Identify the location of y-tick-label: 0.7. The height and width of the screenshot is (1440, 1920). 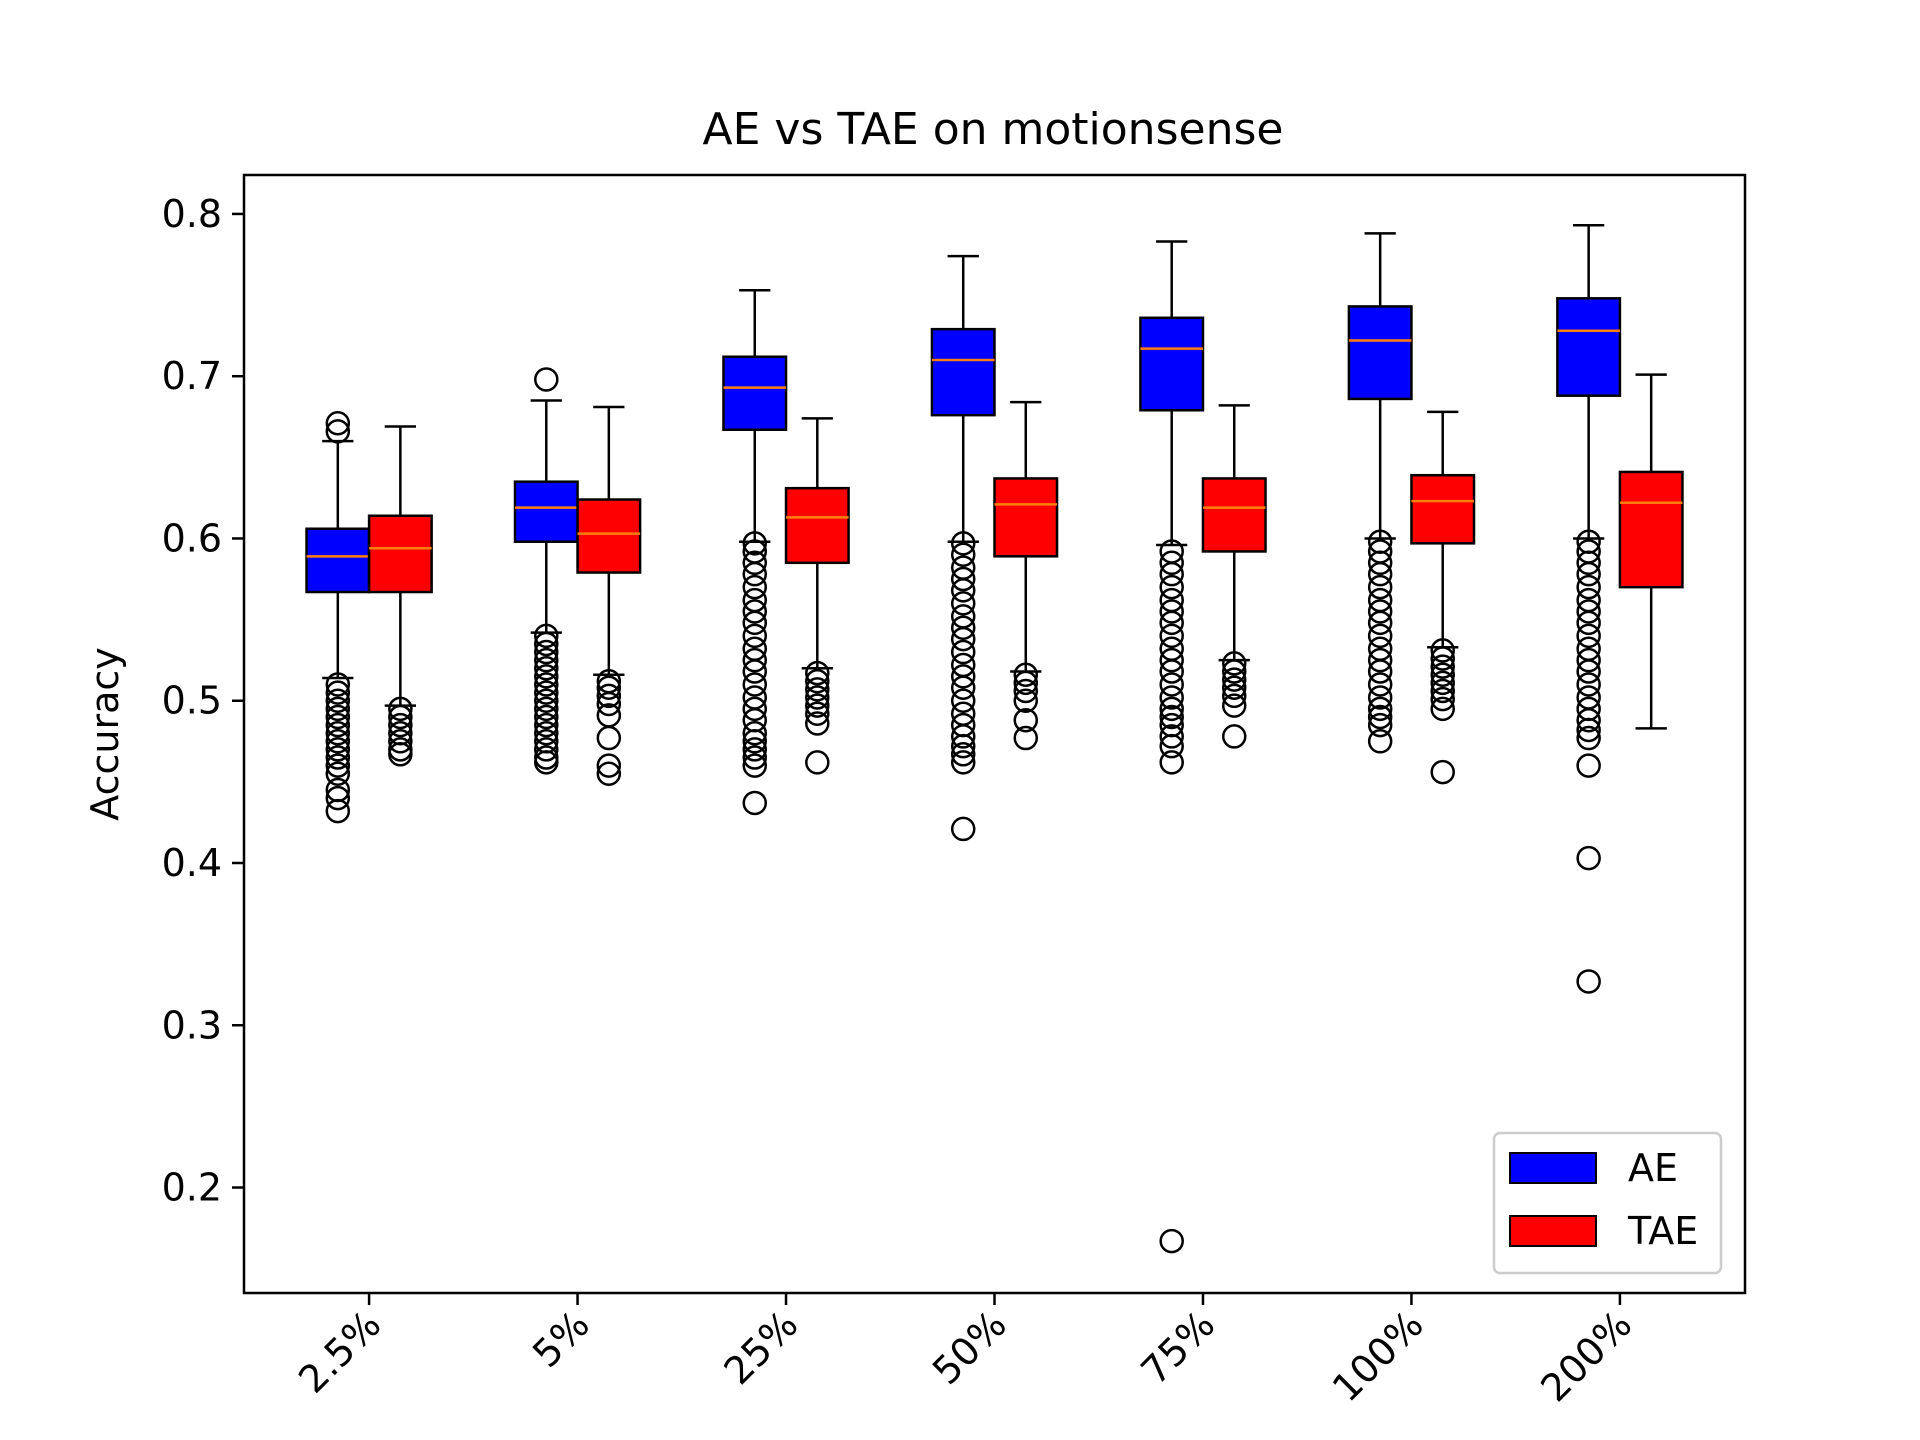
(192, 376).